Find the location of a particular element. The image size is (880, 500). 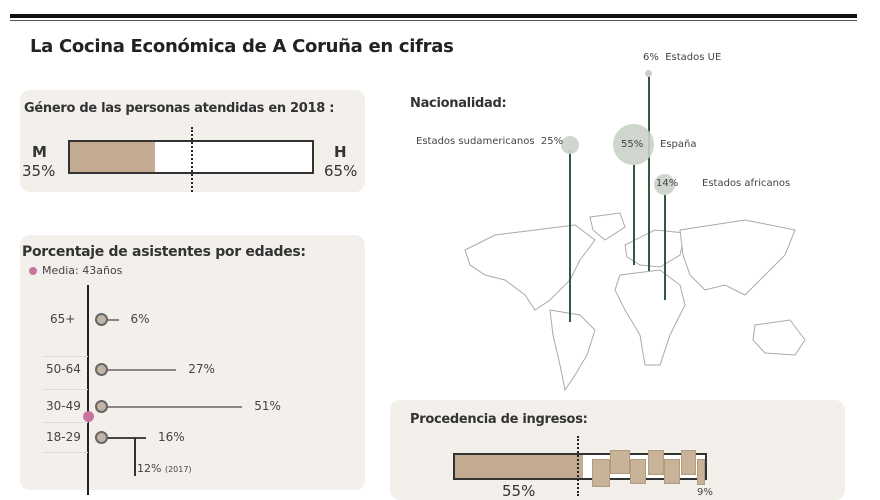

prev-year-value: 12% (2017) is located at coordinates (164, 468).